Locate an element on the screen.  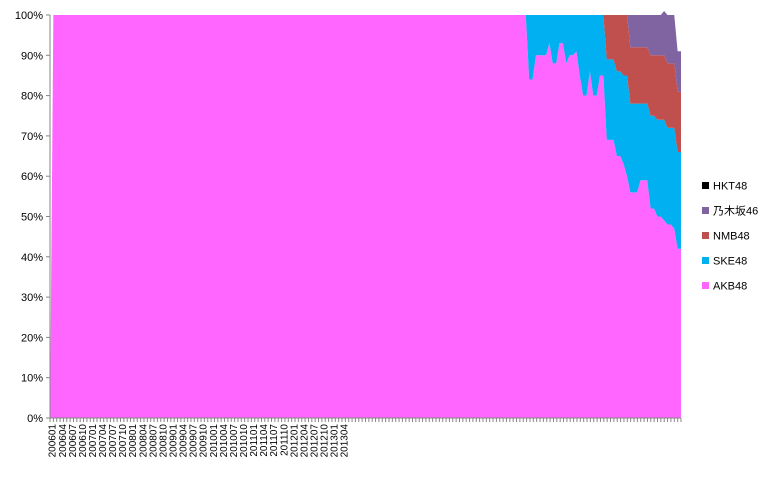
x-tick-label: 200610 is located at coordinates (83, 441).